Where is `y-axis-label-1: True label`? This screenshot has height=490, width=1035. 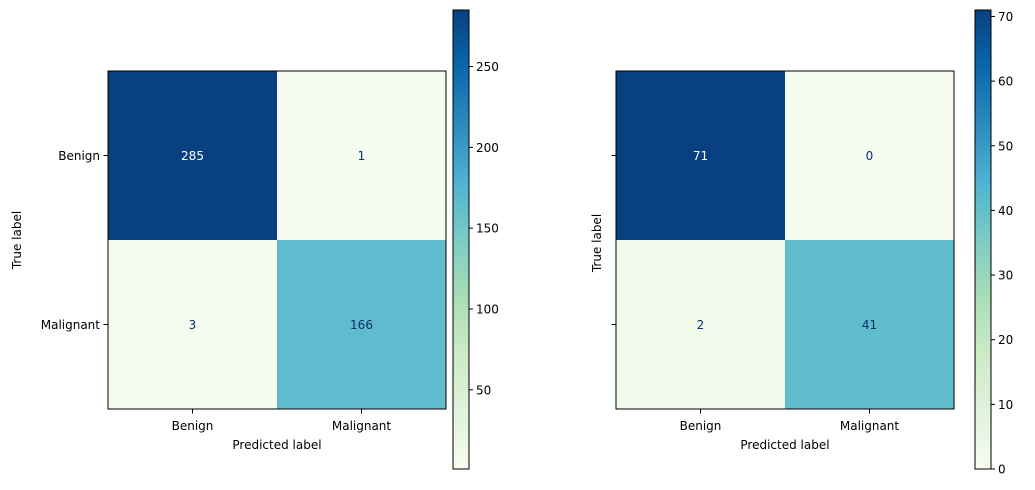
y-axis-label-1: True label is located at coordinates (17, 240).